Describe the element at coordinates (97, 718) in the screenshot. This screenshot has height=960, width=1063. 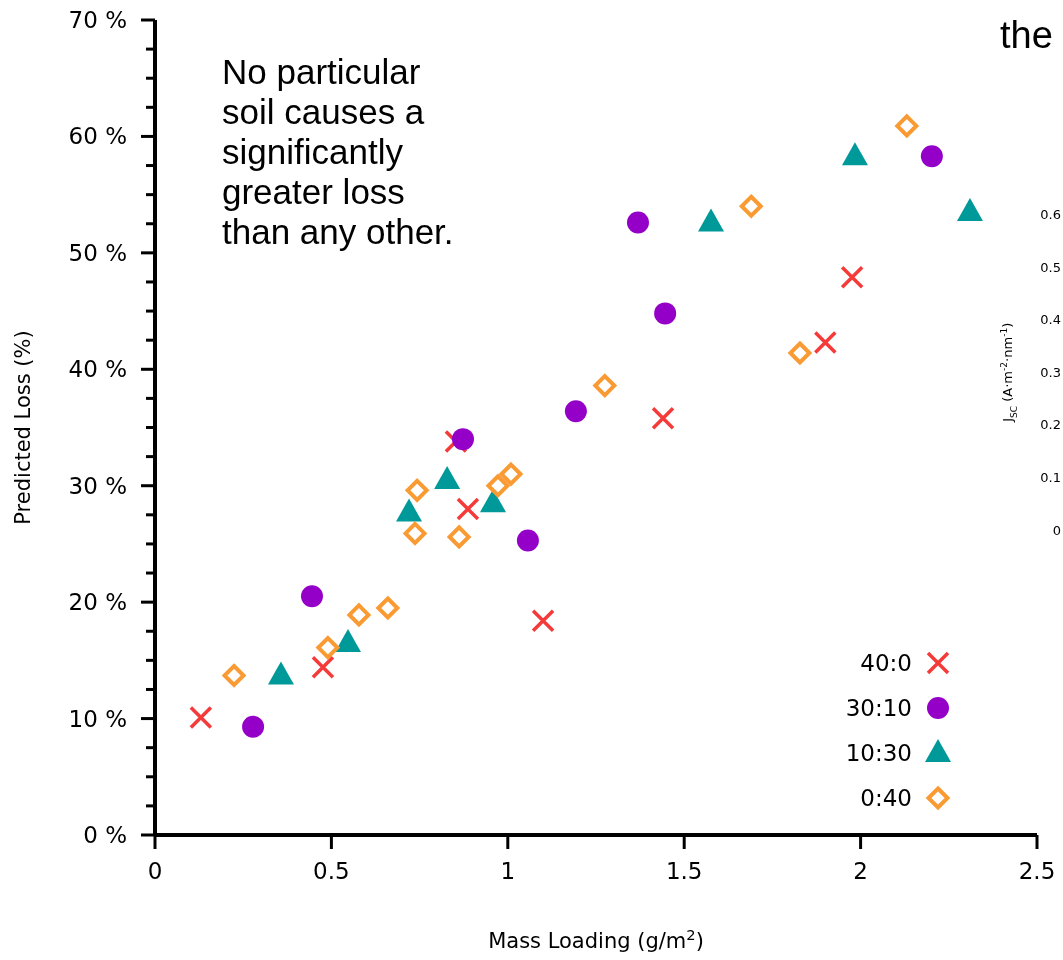
I see `y-tick-label: 10 %` at that location.